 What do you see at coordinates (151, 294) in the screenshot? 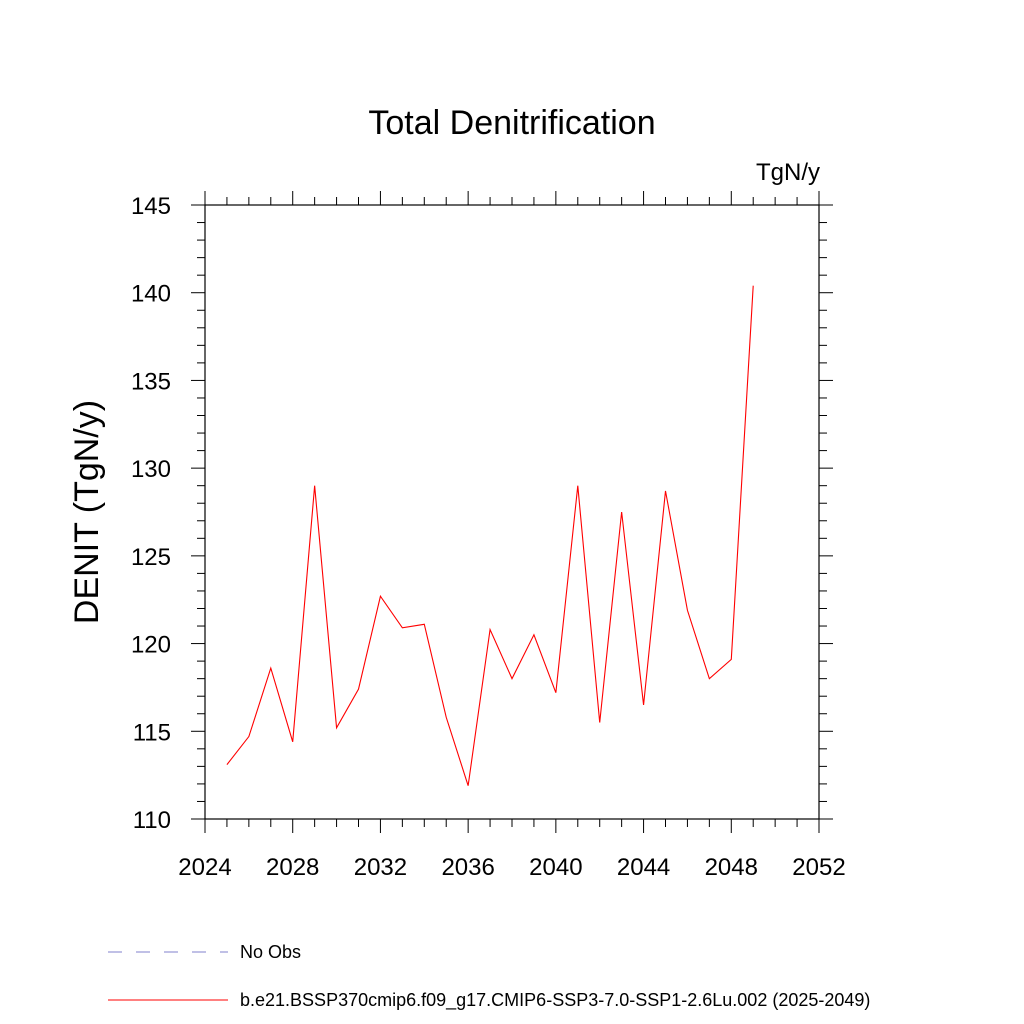
I see `y-tick-label: 140` at bounding box center [151, 294].